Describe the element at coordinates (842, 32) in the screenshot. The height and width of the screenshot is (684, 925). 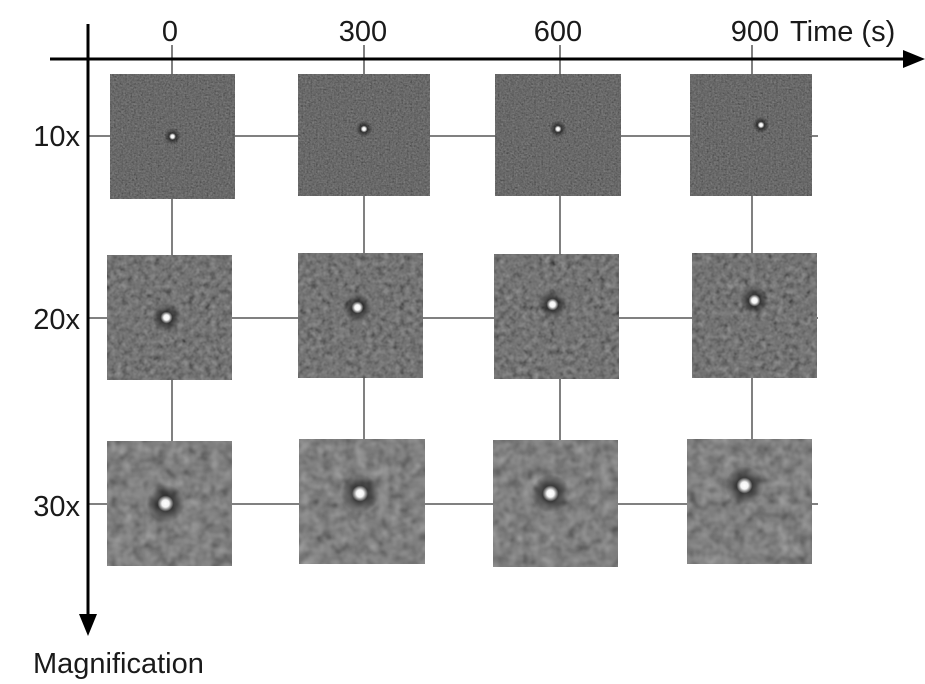
I see `time-axis-title: Time (s)` at that location.